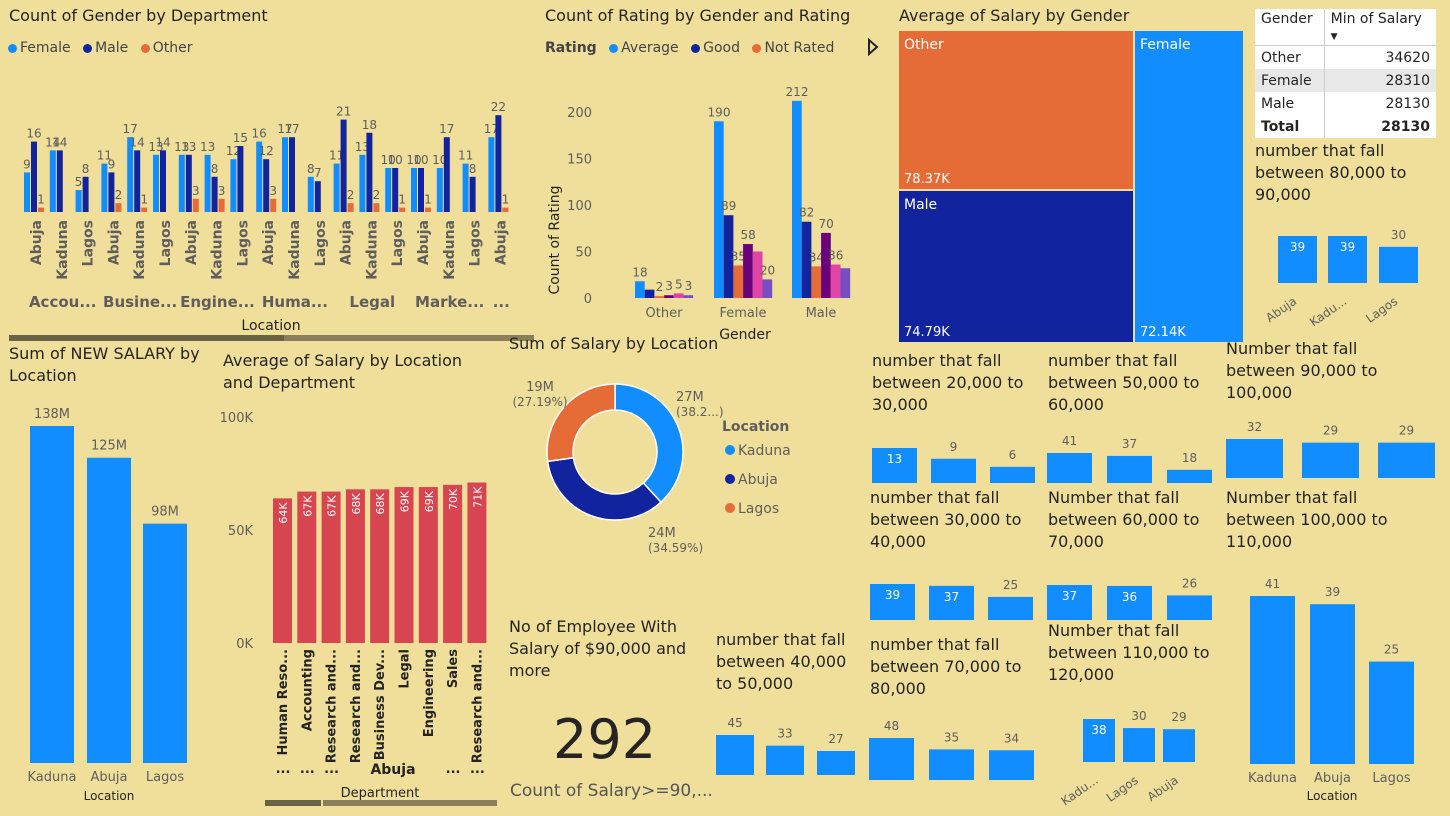  Describe the element at coordinates (1334, 37) in the screenshot. I see `sort-desc-icon: ▼` at that location.